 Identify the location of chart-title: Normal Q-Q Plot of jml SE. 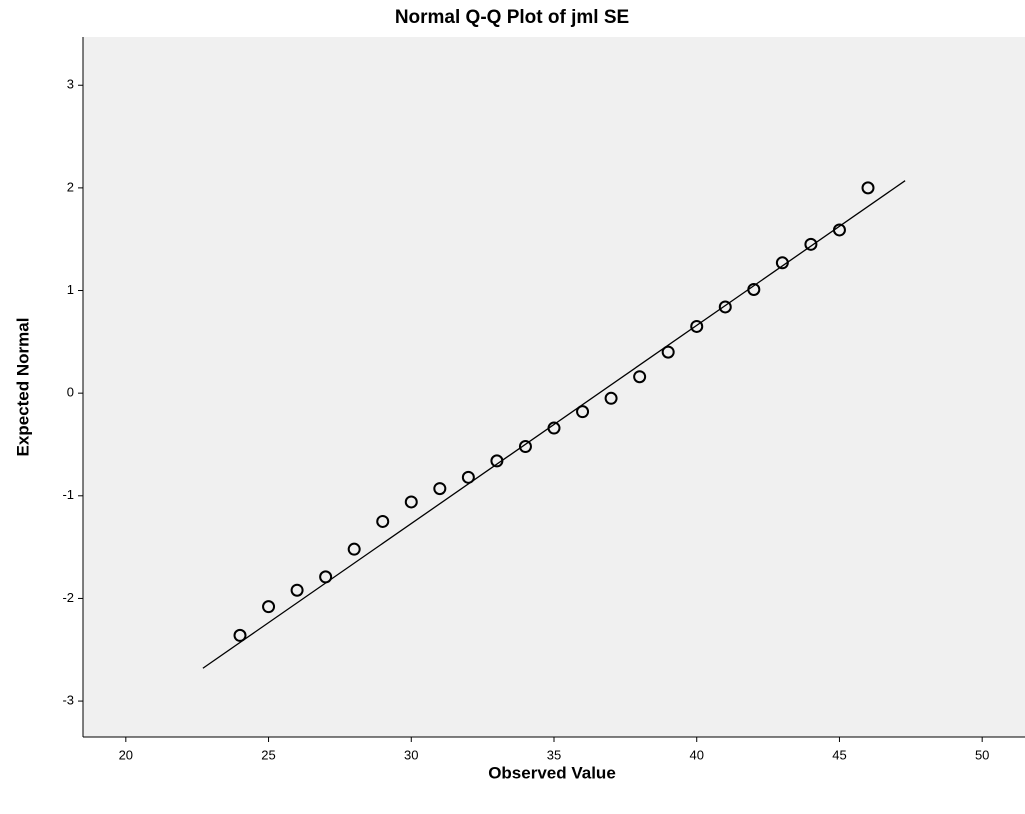
(512, 17).